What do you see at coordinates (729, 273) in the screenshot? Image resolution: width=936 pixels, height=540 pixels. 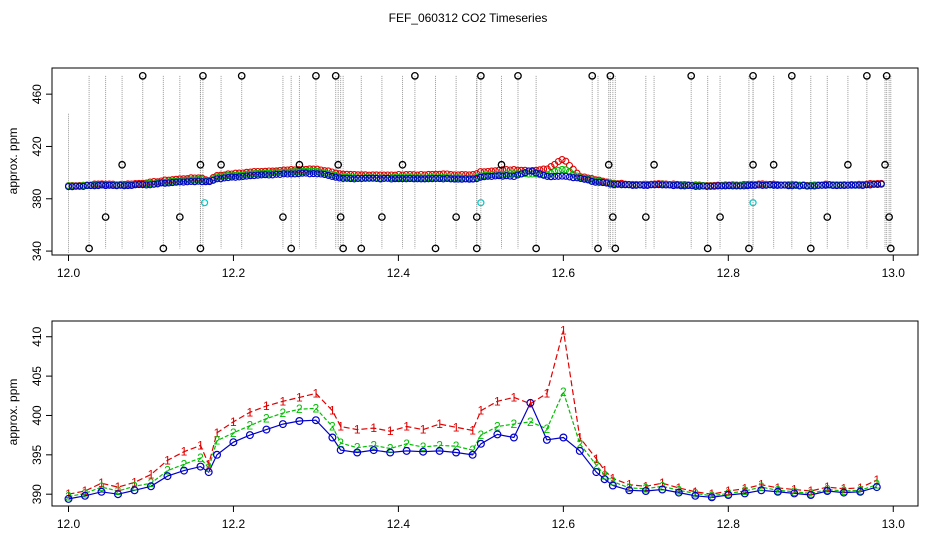 I see `x-tick-label: 12.8` at bounding box center [729, 273].